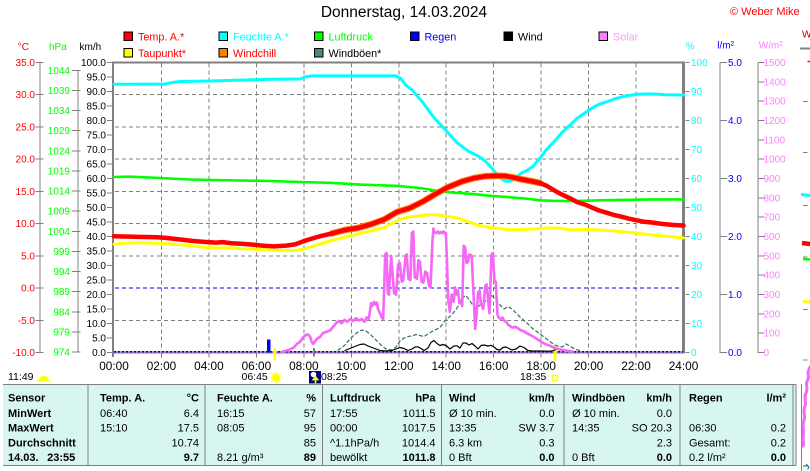  Describe the element at coordinates (21, 377) in the screenshot. I see `svg-text: 11:49` at that location.